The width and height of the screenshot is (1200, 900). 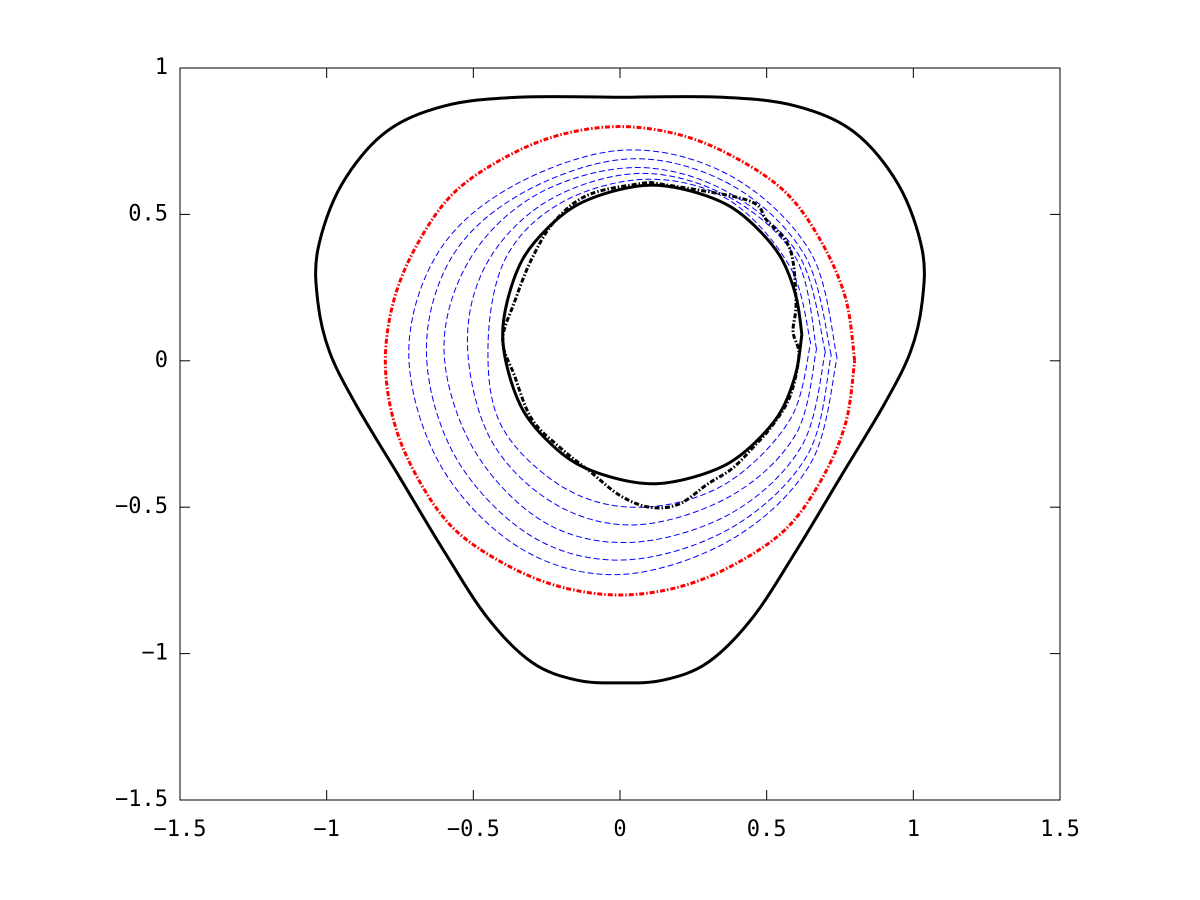 I want to click on y-tick-label: 1, so click(x=161, y=67).